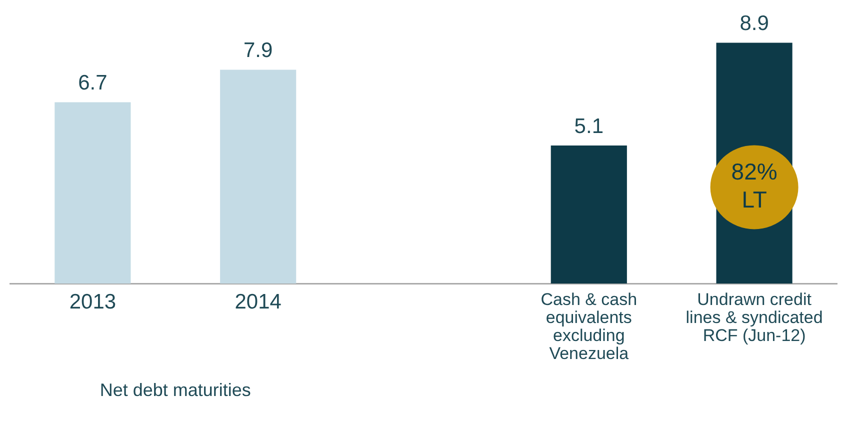 The image size is (847, 421). I want to click on data-label: 8.9, so click(754, 24).